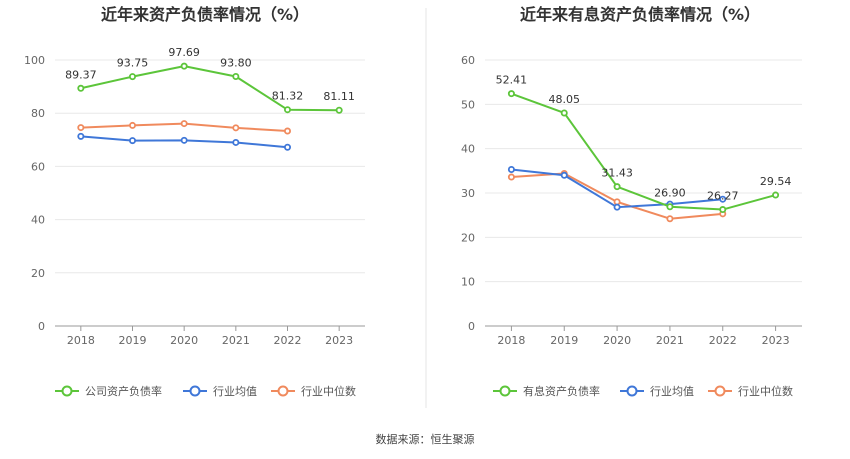  What do you see at coordinates (670, 193) in the screenshot?
I see `data-label: 26.90` at bounding box center [670, 193].